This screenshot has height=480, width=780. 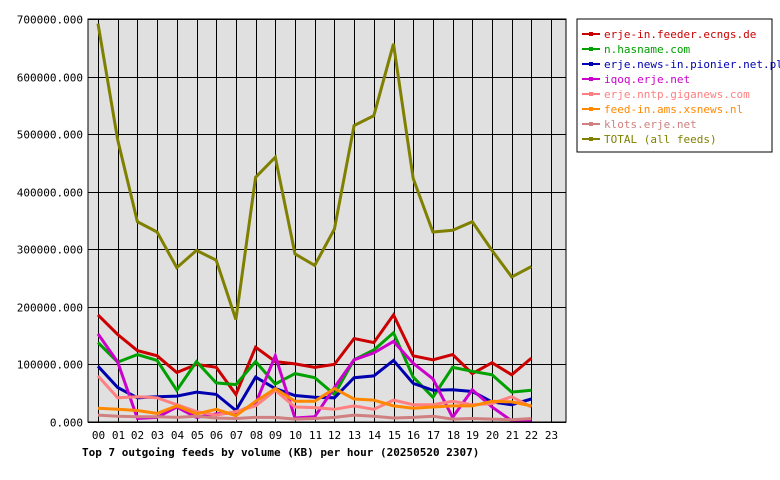 What do you see at coordinates (50, 20) in the screenshot?
I see `y-tick-label: 700000.000` at bounding box center [50, 20].